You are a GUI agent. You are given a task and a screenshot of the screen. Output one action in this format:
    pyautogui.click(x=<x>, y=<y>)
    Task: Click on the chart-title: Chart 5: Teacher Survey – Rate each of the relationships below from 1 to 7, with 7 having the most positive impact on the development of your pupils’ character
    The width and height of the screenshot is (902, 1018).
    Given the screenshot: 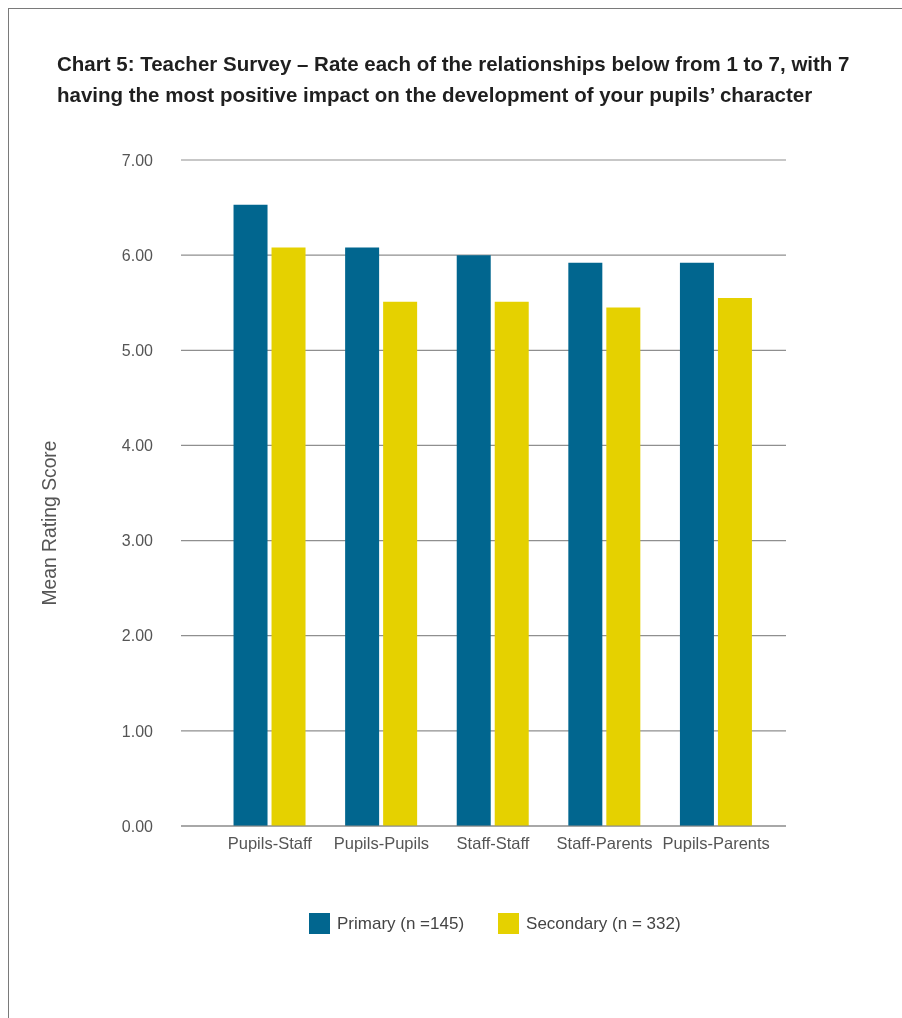 What is the action you would take?
    pyautogui.click(x=454, y=79)
    